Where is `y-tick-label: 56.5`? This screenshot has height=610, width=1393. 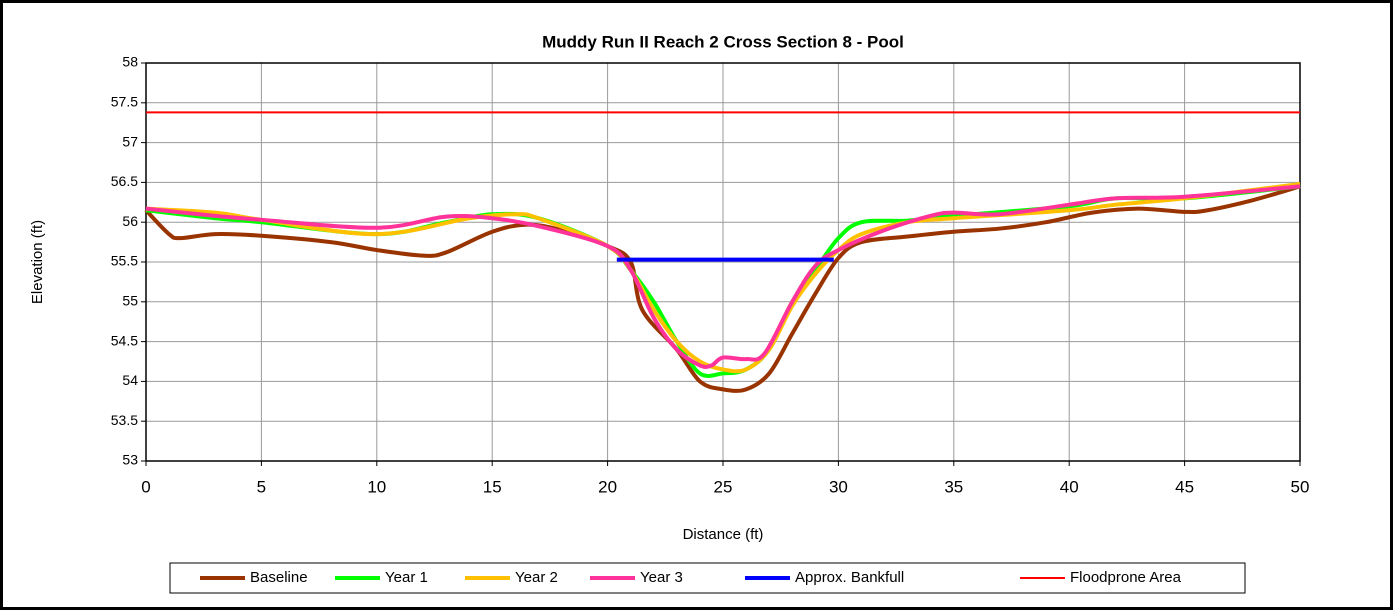
y-tick-label: 56.5 is located at coordinates (124, 181).